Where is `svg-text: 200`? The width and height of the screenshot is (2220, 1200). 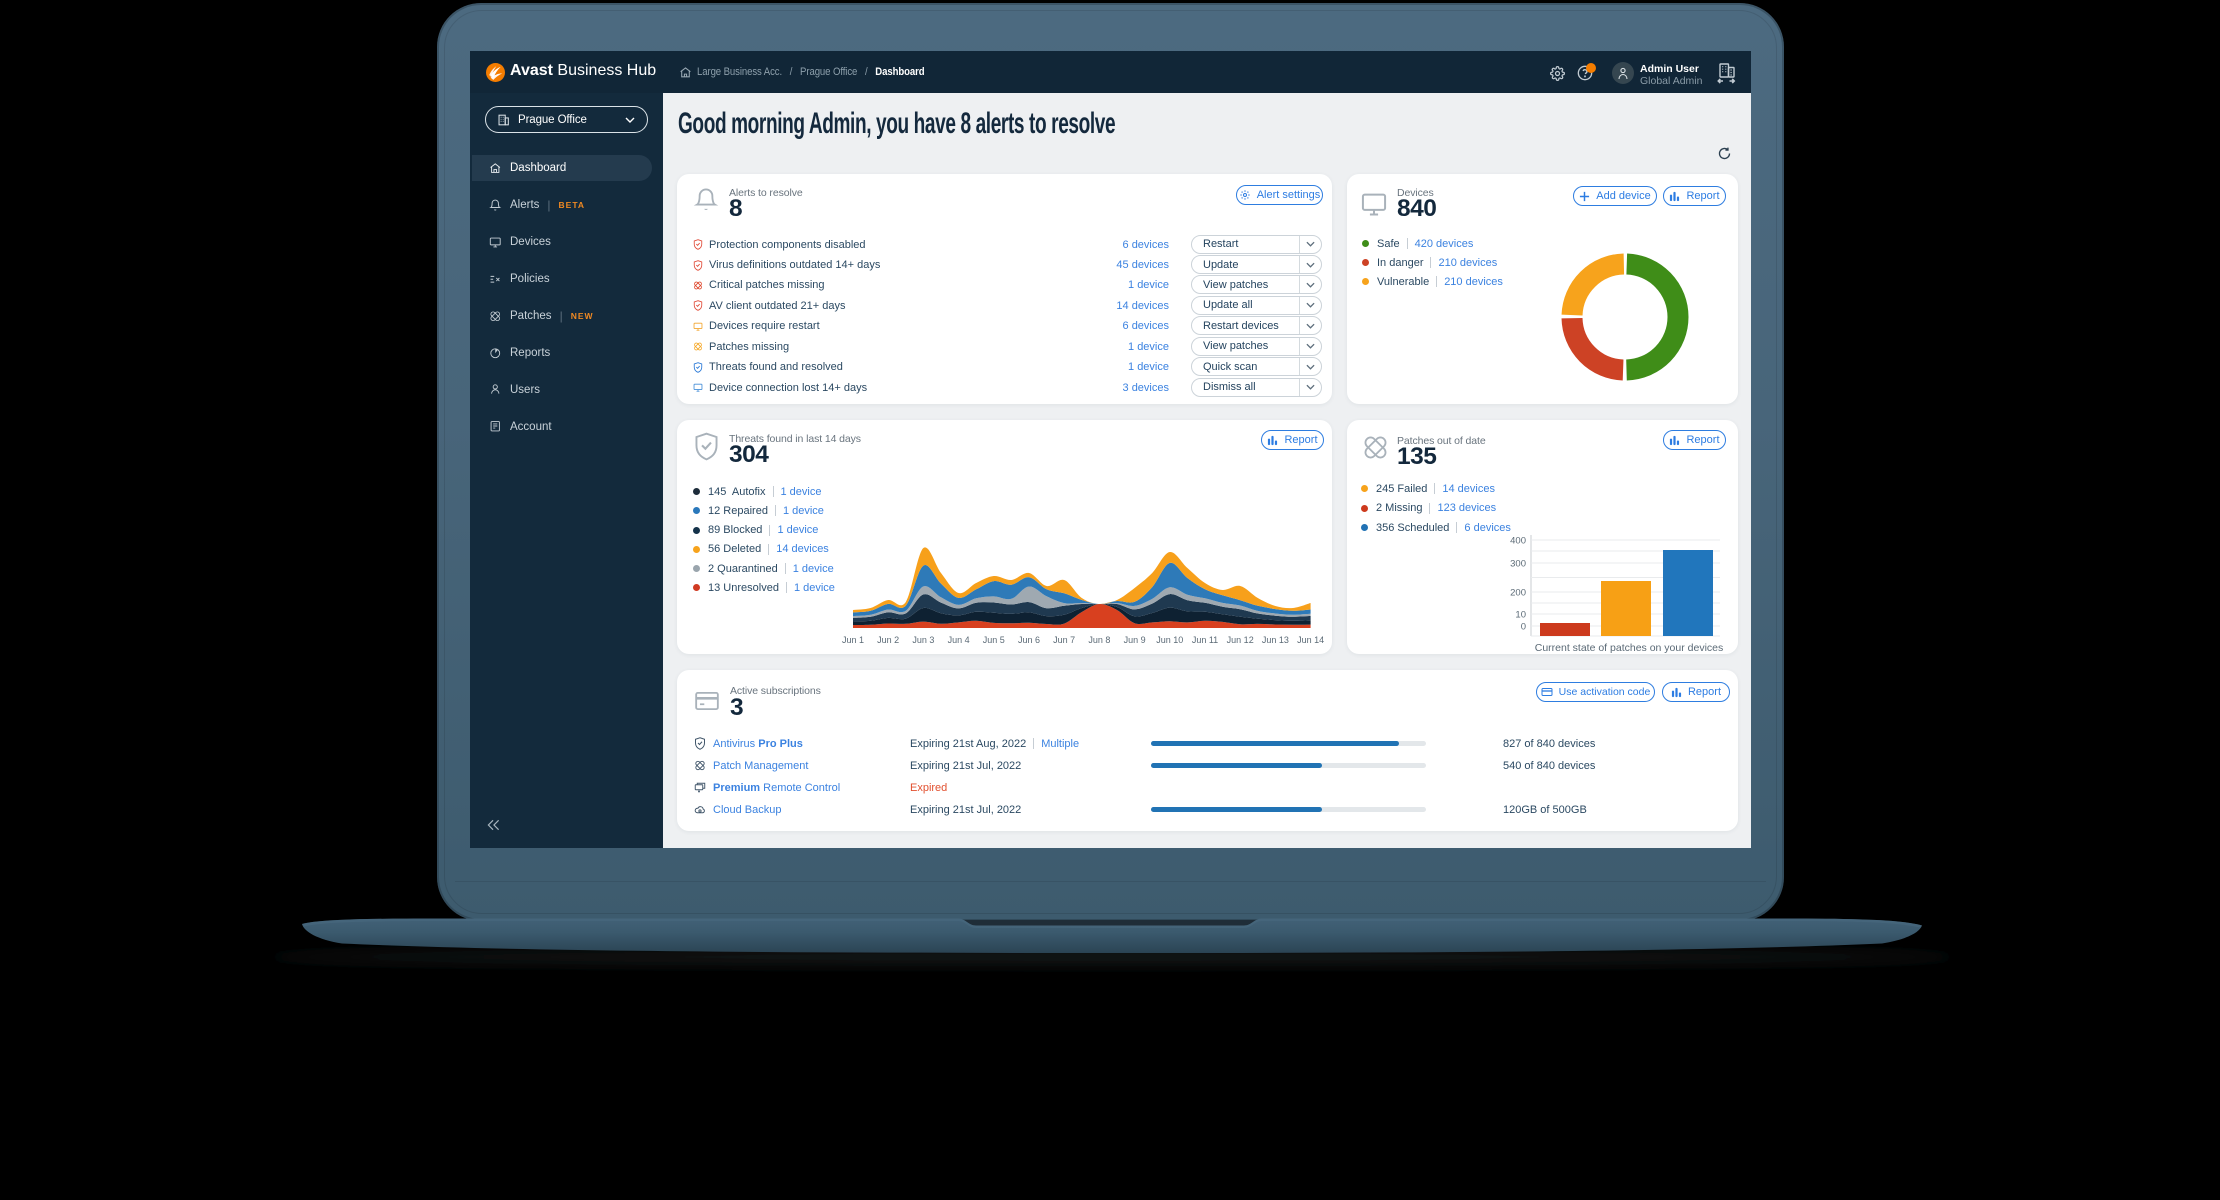
svg-text: 200 is located at coordinates (1518, 593).